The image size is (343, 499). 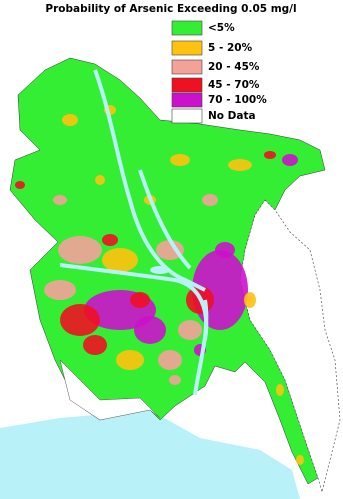 I want to click on legend-label: 5 - 20%, so click(x=230, y=48).